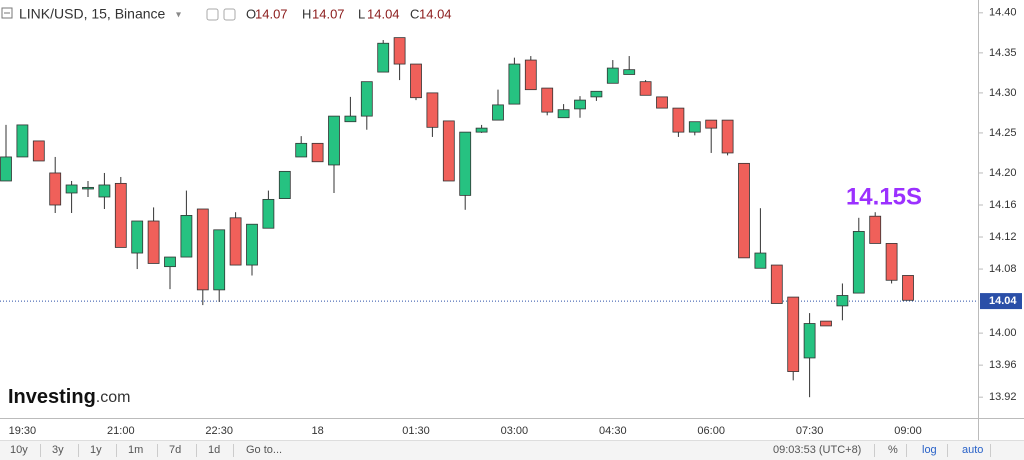 Image resolution: width=1024 pixels, height=460 pixels. I want to click on y-tick-label: 13.96, so click(1003, 365).